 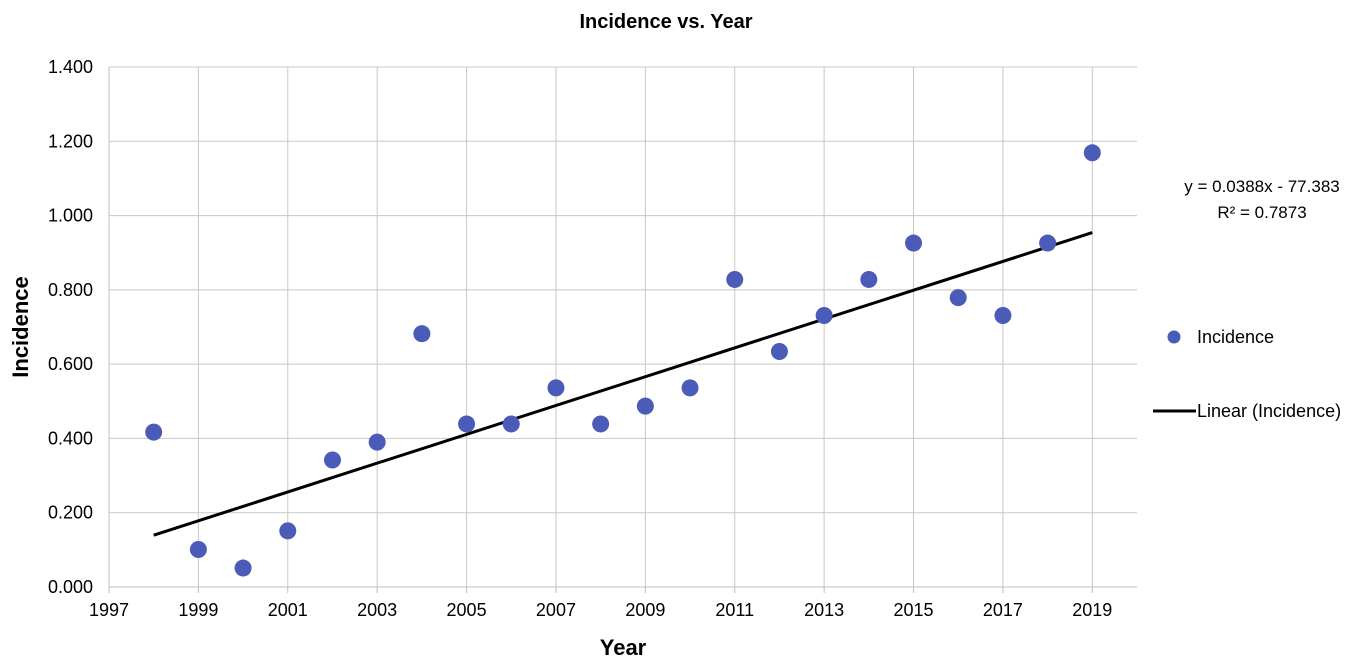 I want to click on y-axis-title: Incidence, so click(x=20, y=326).